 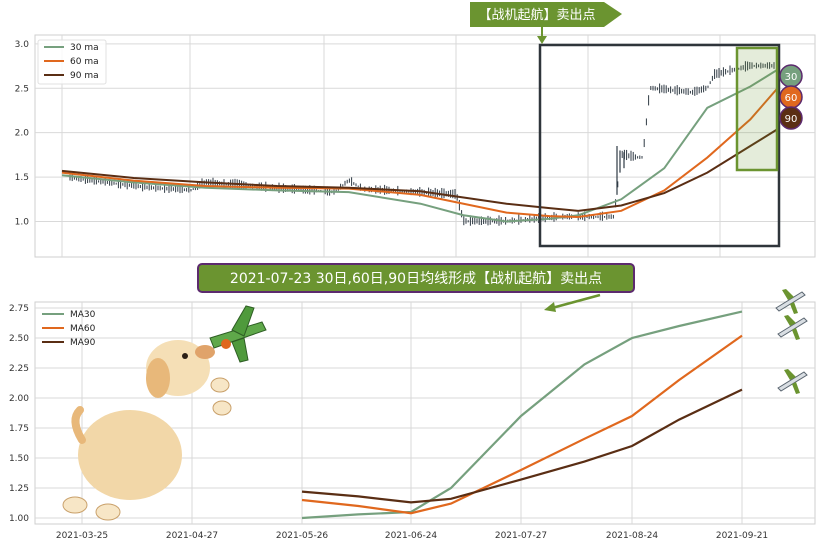 I want to click on bottom-x-tick-label: 2021-03-25, so click(x=82, y=536).